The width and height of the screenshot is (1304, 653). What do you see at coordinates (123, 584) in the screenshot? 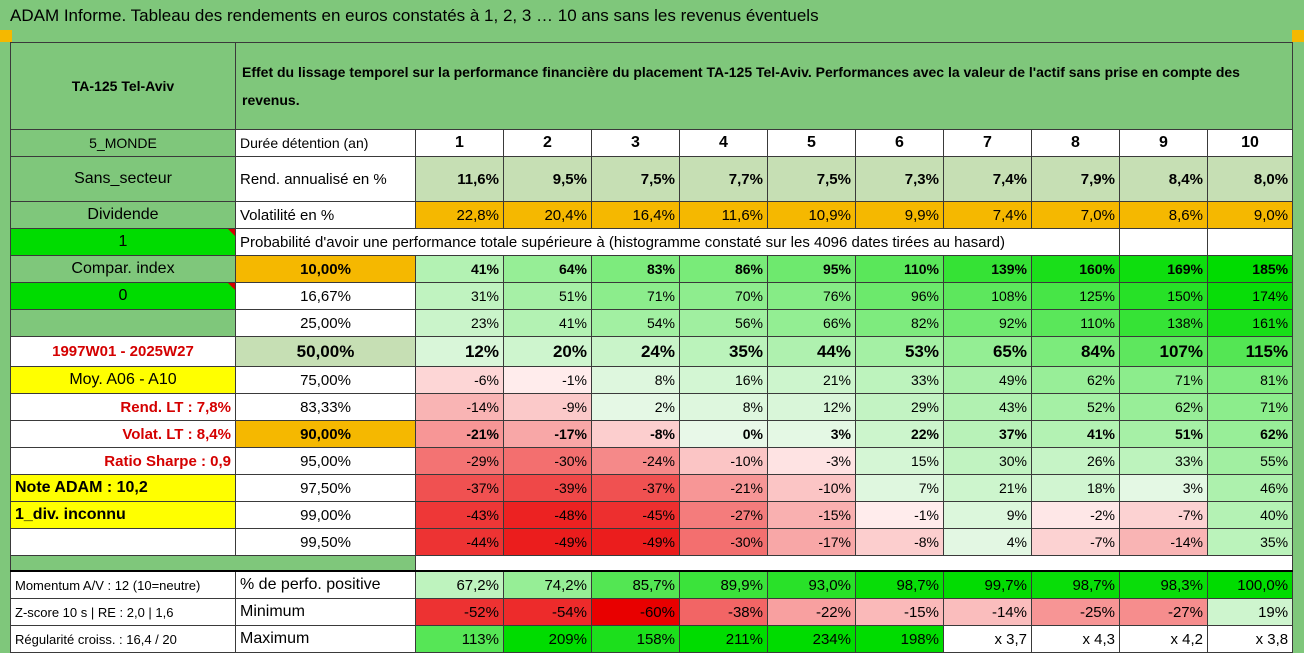
I see `momentum-label: Momentum A/V : 12 (10=neutre)` at bounding box center [123, 584].